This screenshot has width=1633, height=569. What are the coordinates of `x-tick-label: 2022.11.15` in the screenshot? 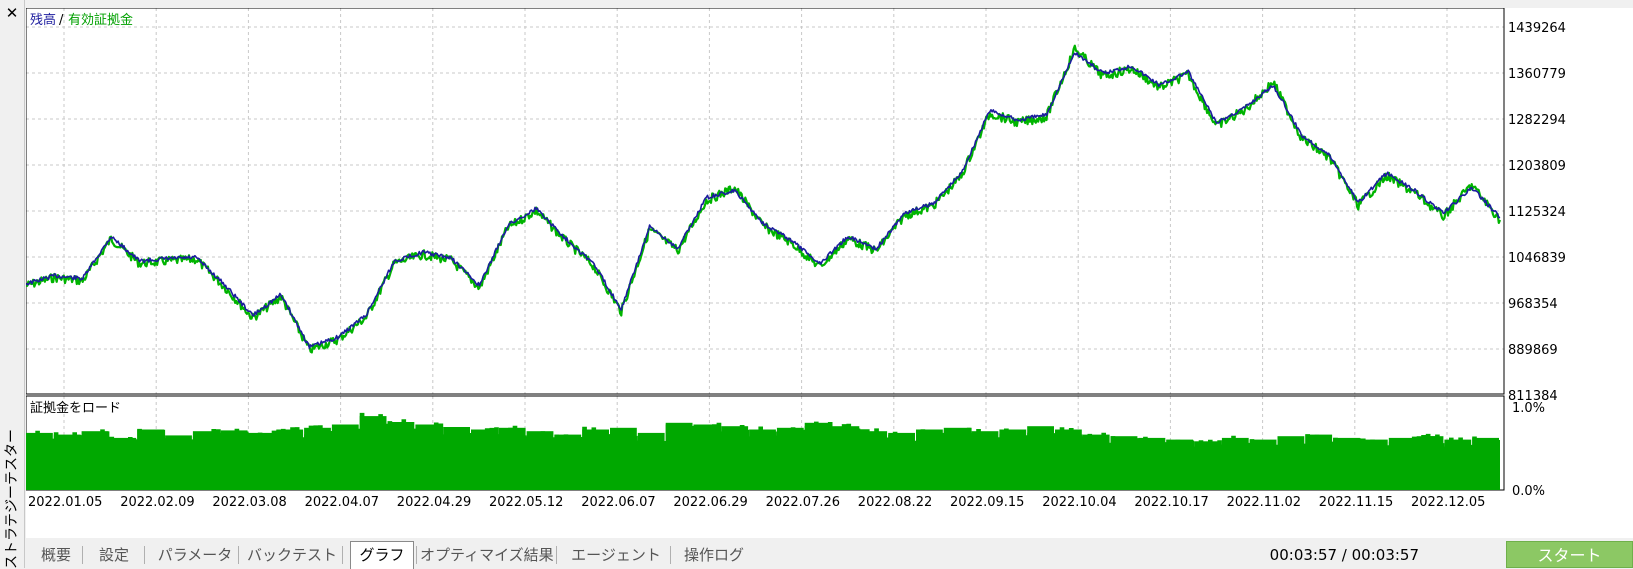 It's located at (1356, 502).